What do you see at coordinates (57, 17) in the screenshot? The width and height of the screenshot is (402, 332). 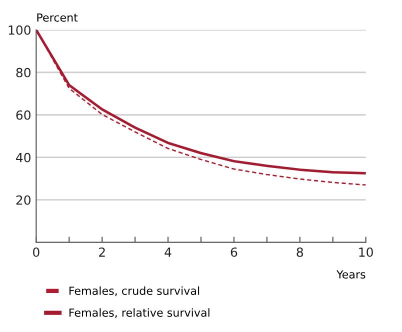 I see `y-axis-title: Percent` at bounding box center [57, 17].